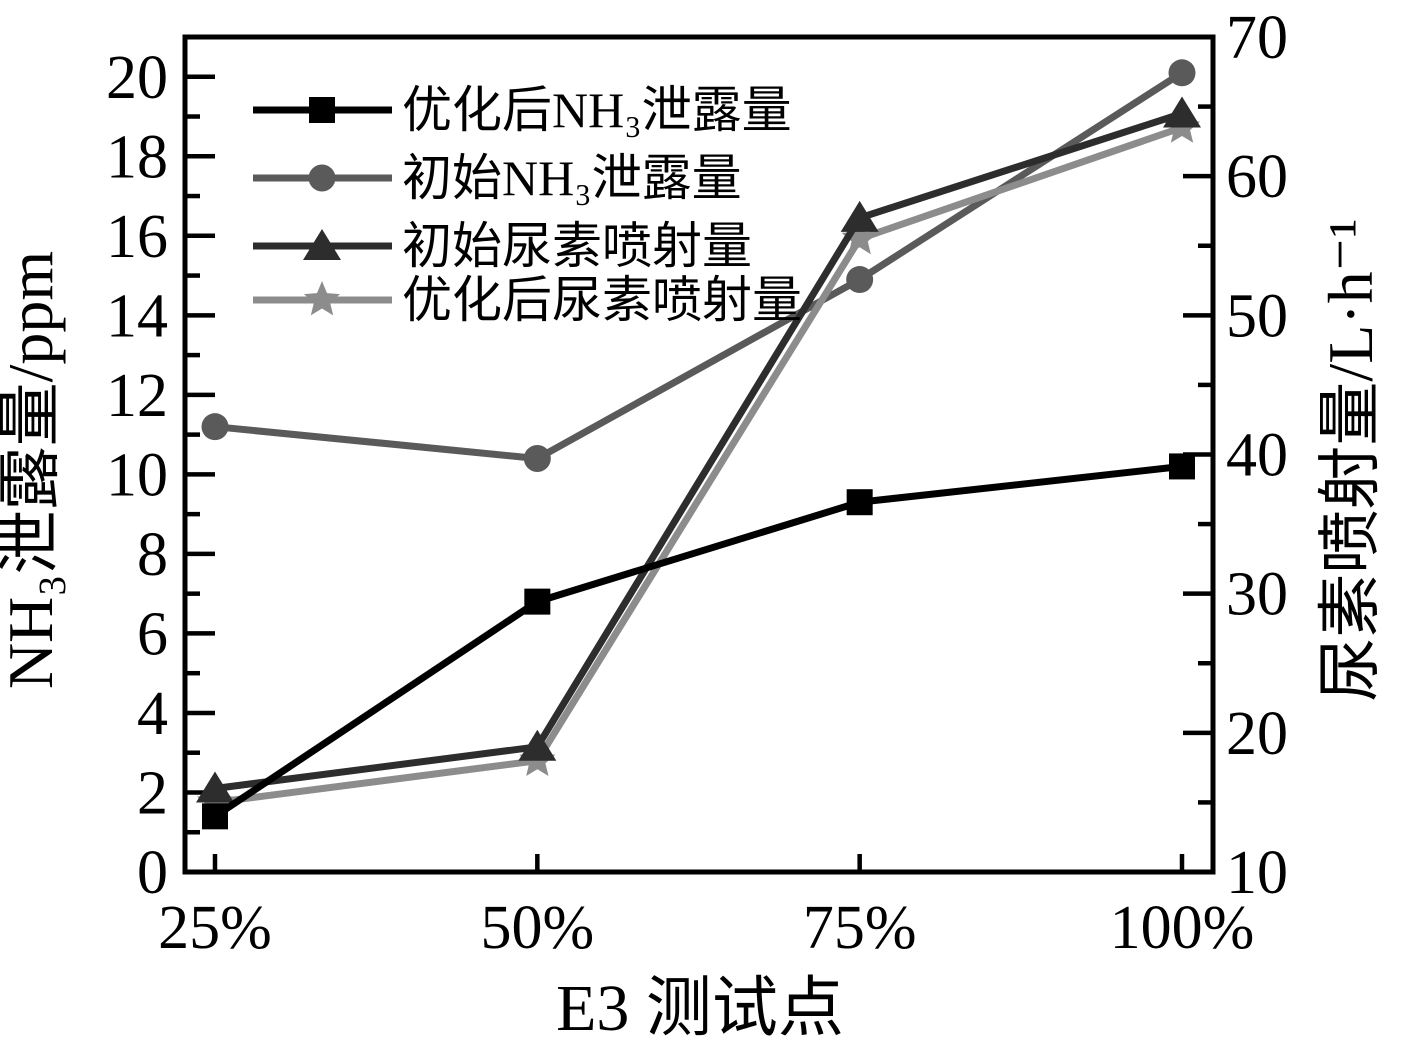 The image size is (1417, 1042). Describe the element at coordinates (137, 78) in the screenshot. I see `y-tick-label-left: 20` at that location.